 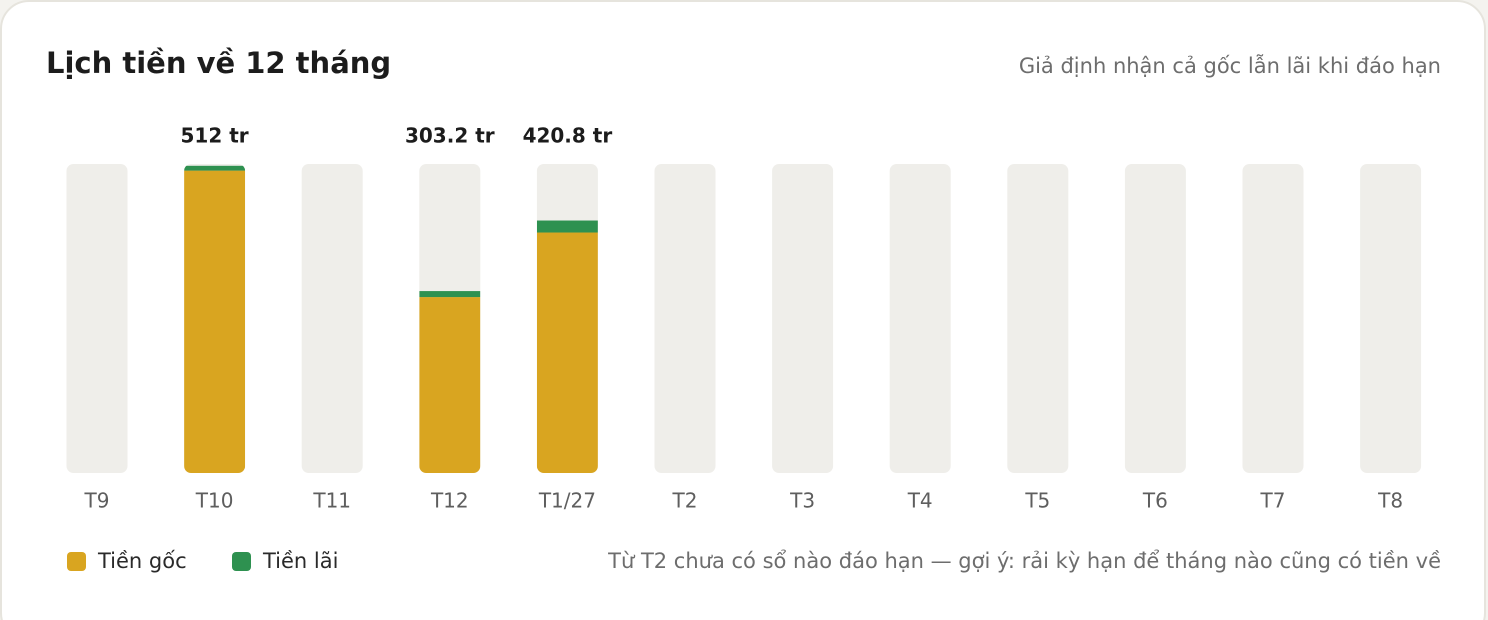 I want to click on x-tick-label: T4, so click(x=920, y=501).